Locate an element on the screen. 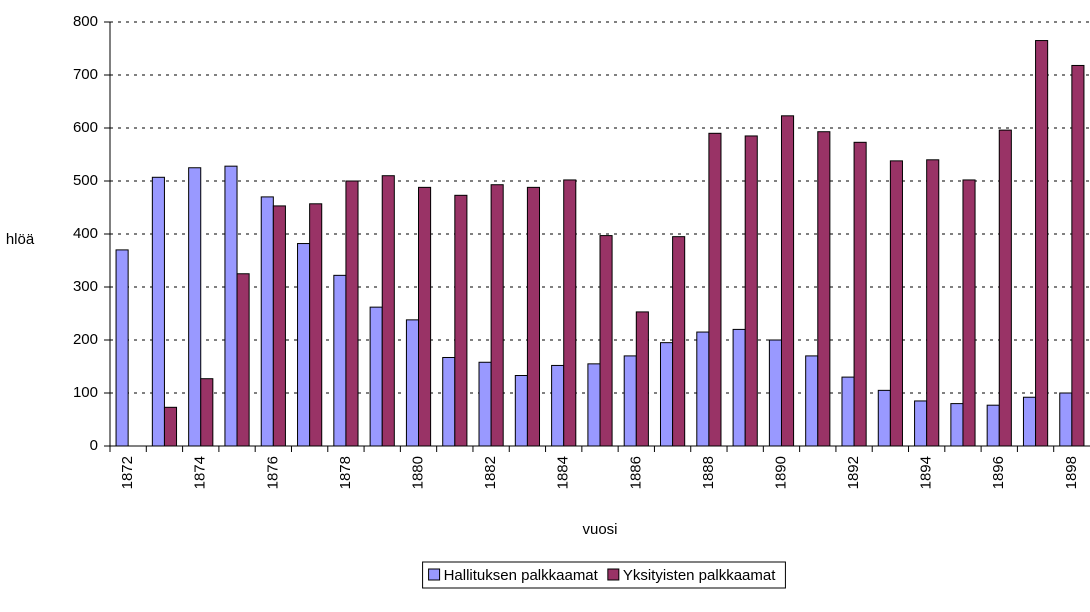  y-tick-label: 800 is located at coordinates (85, 21).